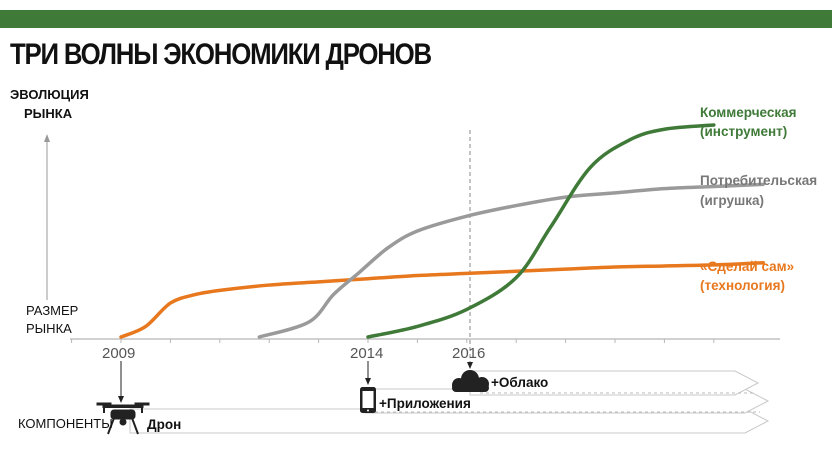  I want to click on chart-title: ТРИ ВОЛНЫ ЭКОНОМИКИ ДРОНОВ, so click(221, 54).